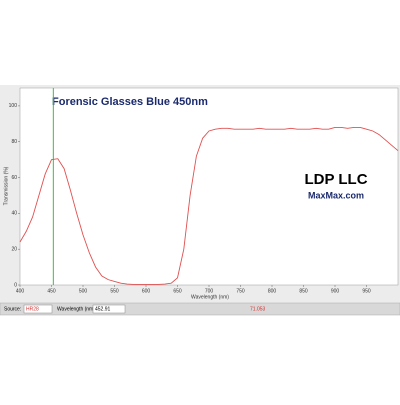 The height and width of the screenshot is (405, 400). I want to click on x-tick-label: 850, so click(303, 291).